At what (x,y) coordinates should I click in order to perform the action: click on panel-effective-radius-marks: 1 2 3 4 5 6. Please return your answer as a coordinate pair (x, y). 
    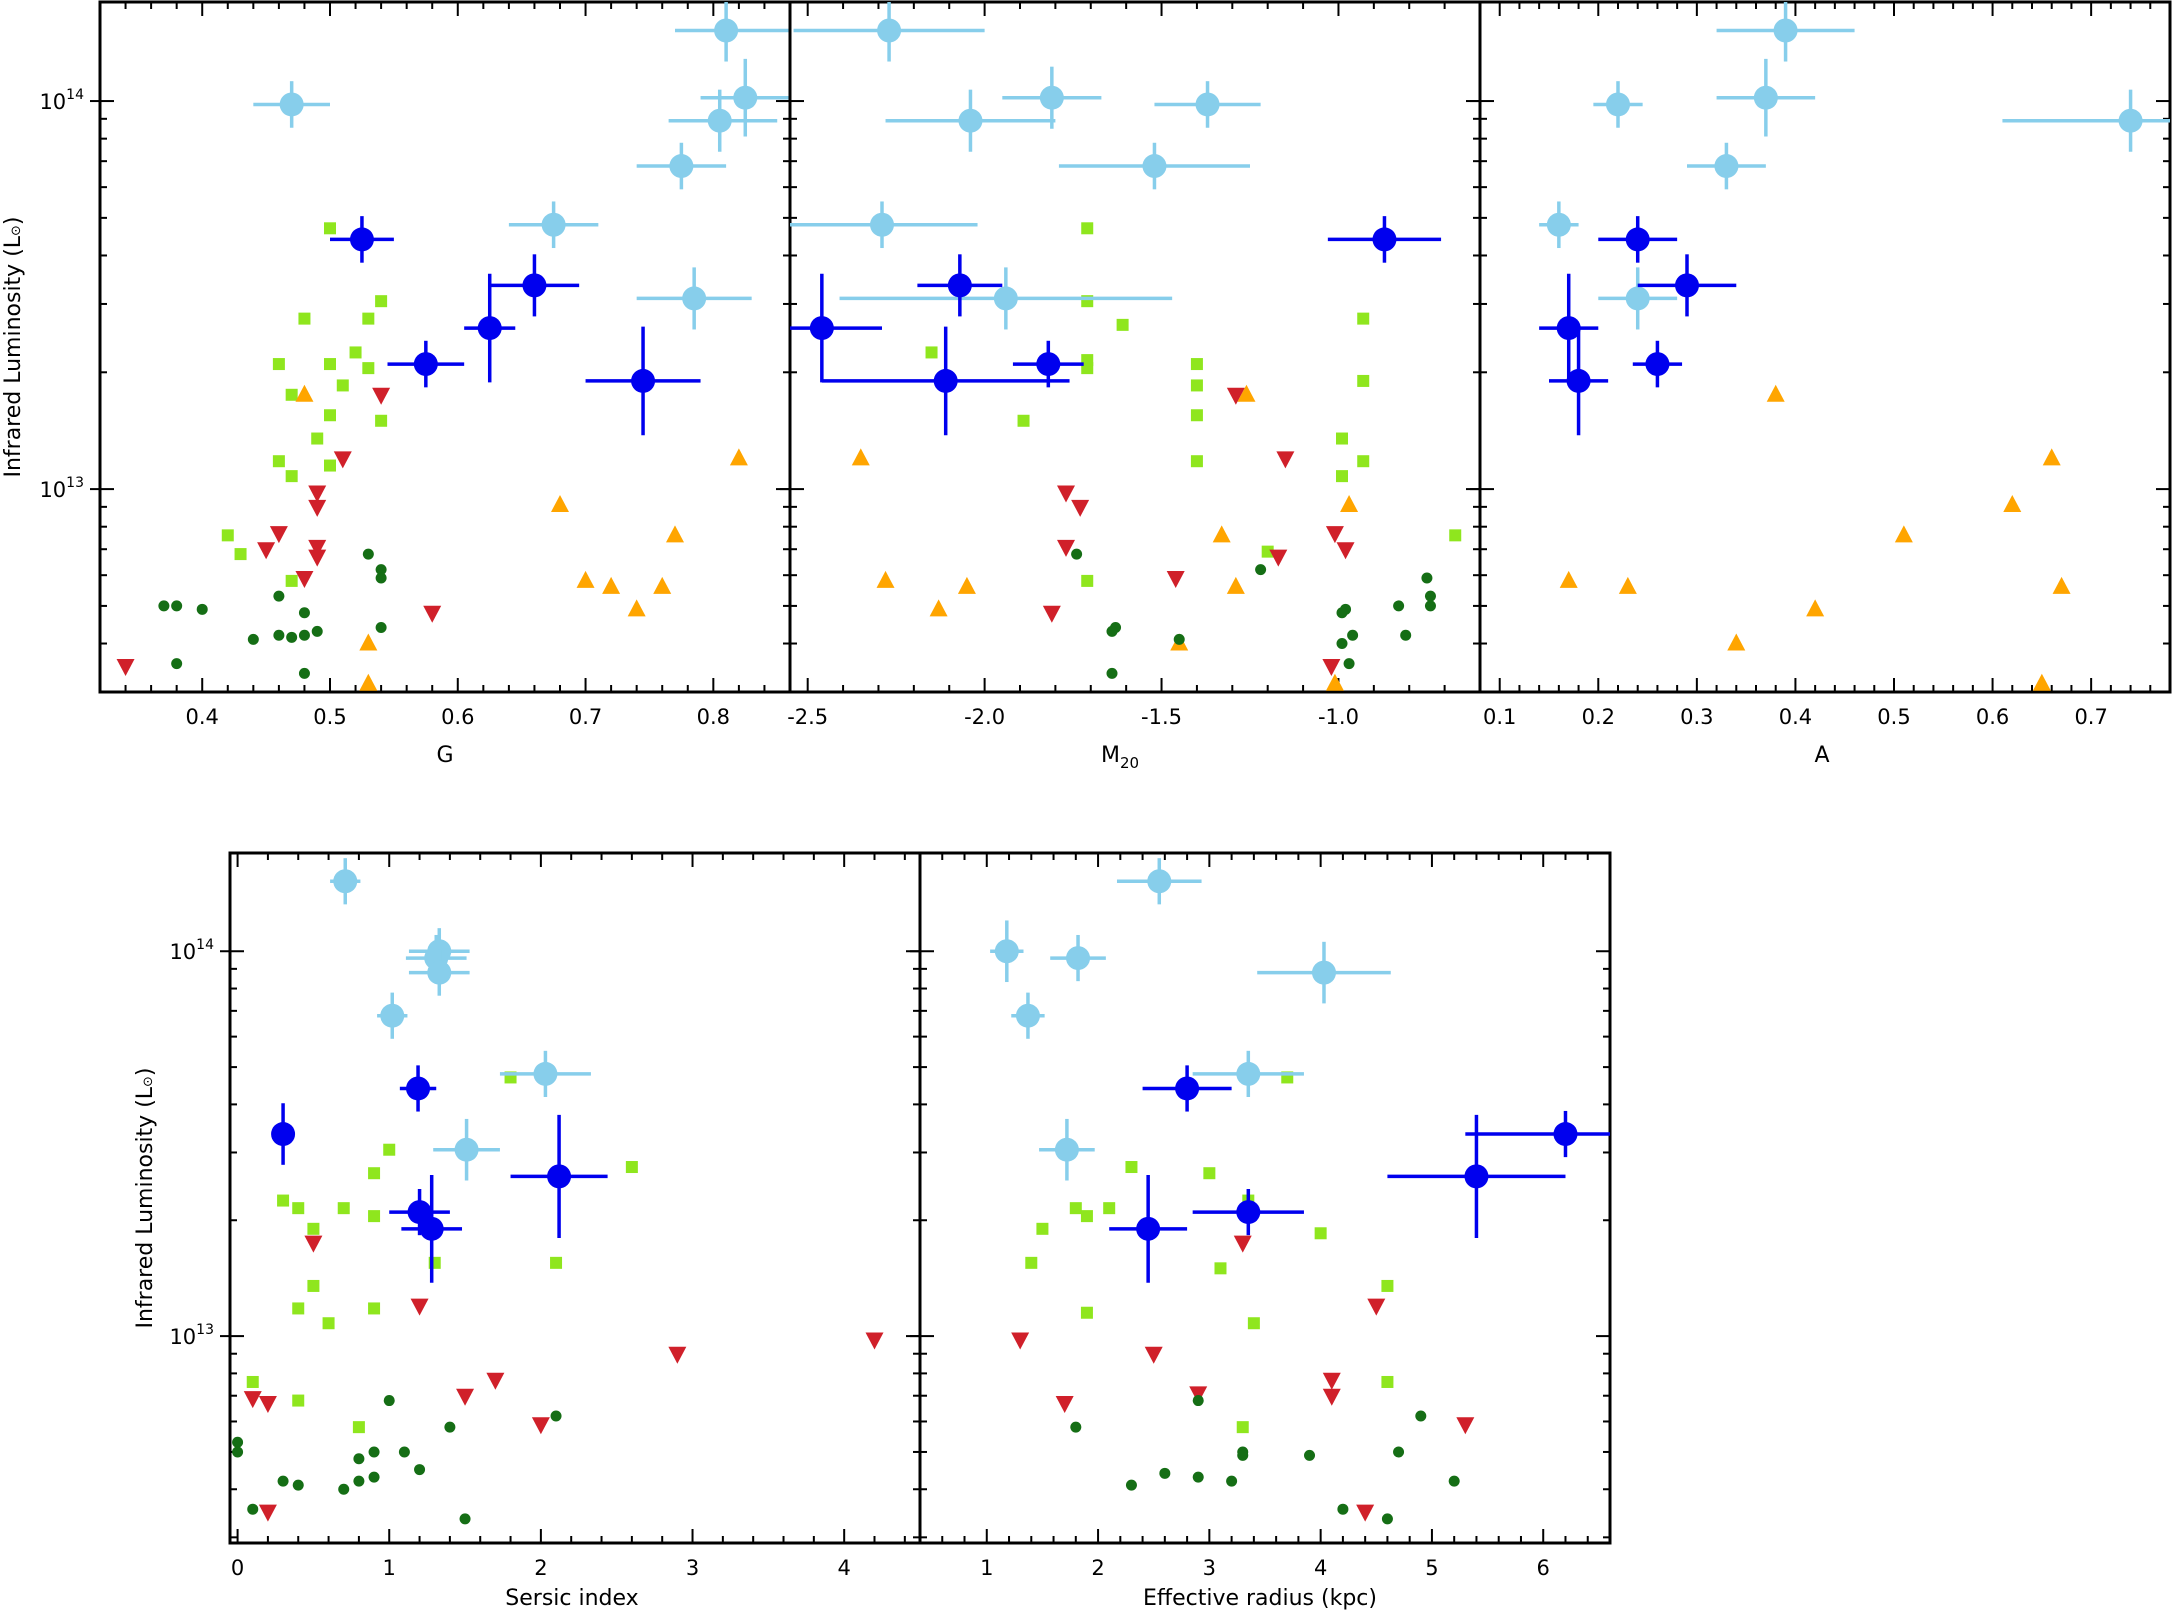
    Looking at the image, I should click on (1261, 1215).